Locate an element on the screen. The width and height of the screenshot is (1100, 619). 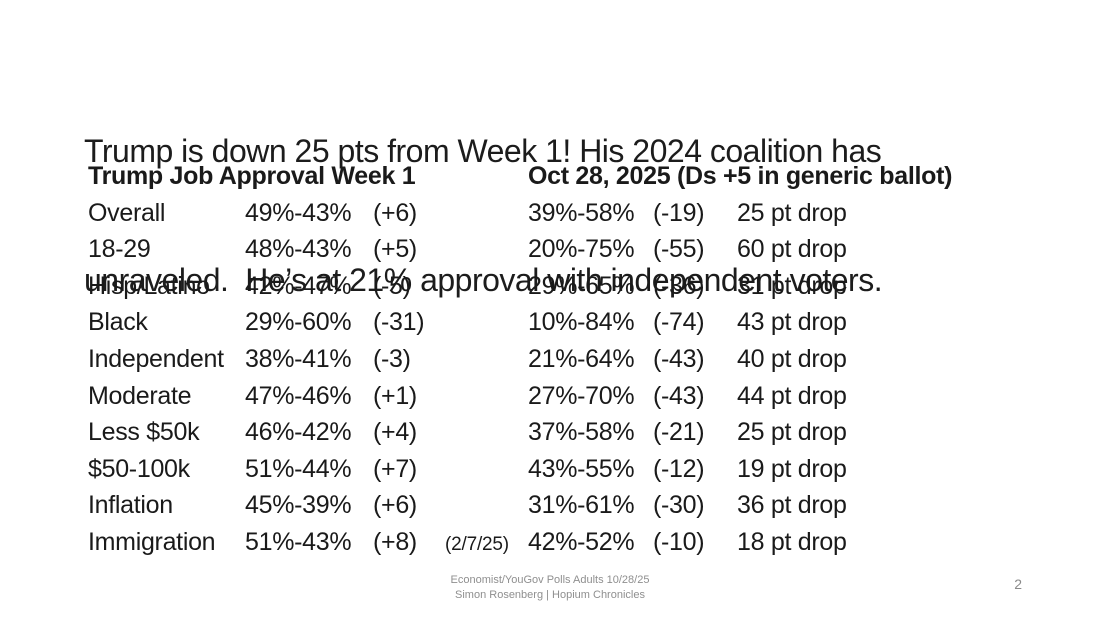
week1-net-value: (+4) is located at coordinates (395, 432).